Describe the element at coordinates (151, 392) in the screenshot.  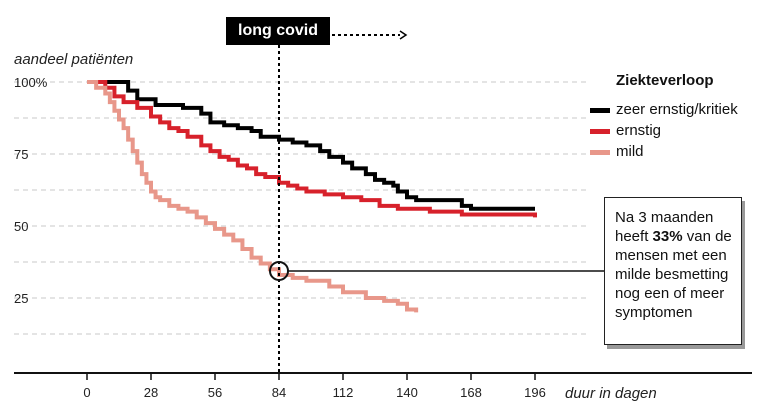
I see `x-tick-label: 28` at that location.